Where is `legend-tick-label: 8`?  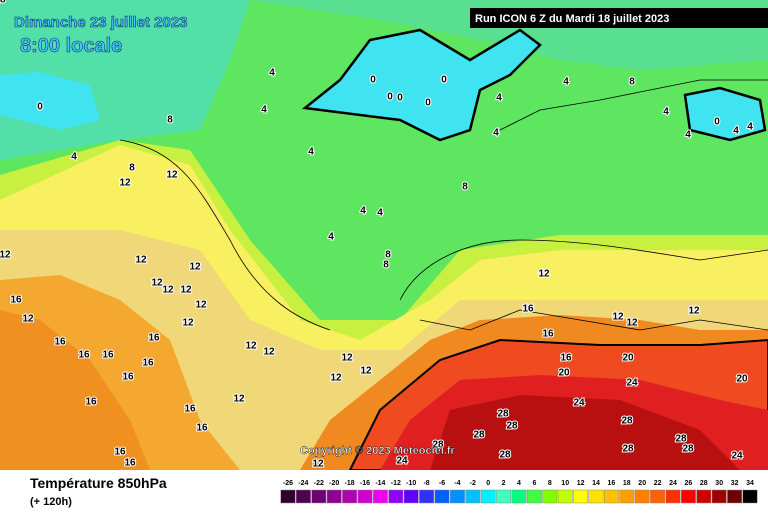
legend-tick-label: 8 is located at coordinates (550, 483).